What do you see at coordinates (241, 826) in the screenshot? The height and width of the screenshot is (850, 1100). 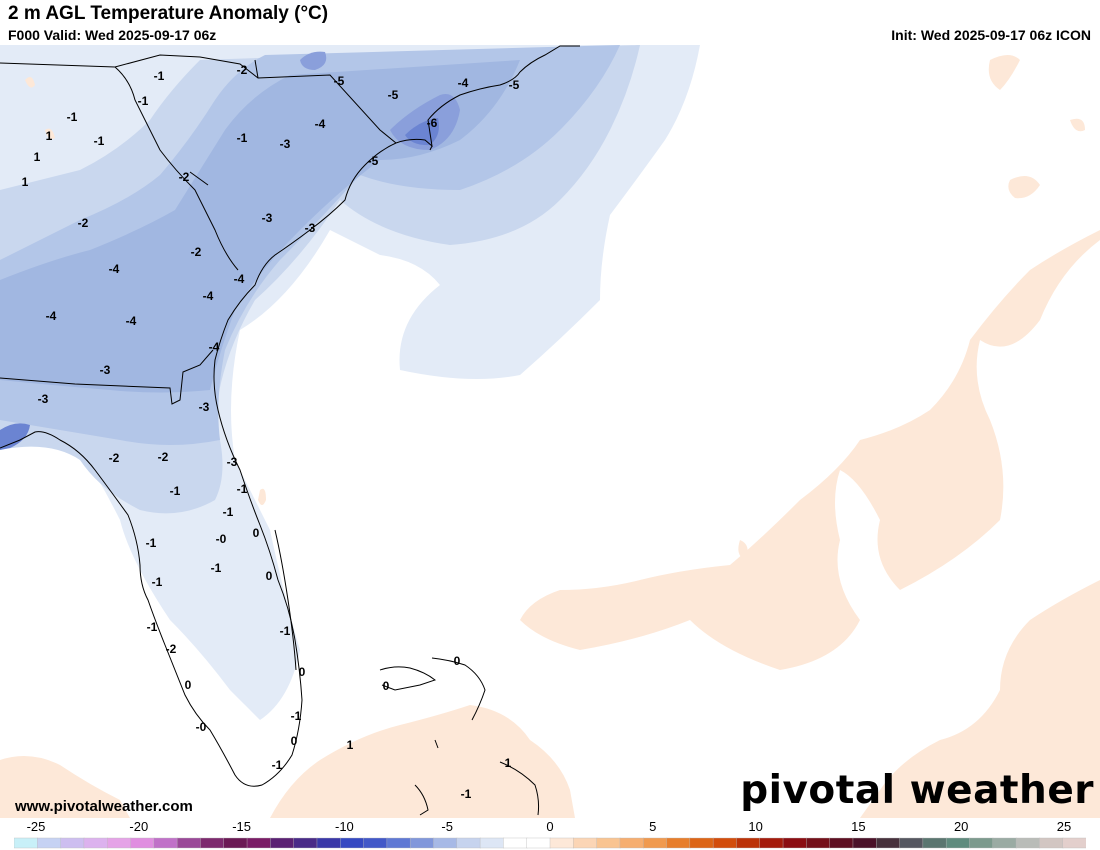 I see `colorbar-tick-label: -15` at bounding box center [241, 826].